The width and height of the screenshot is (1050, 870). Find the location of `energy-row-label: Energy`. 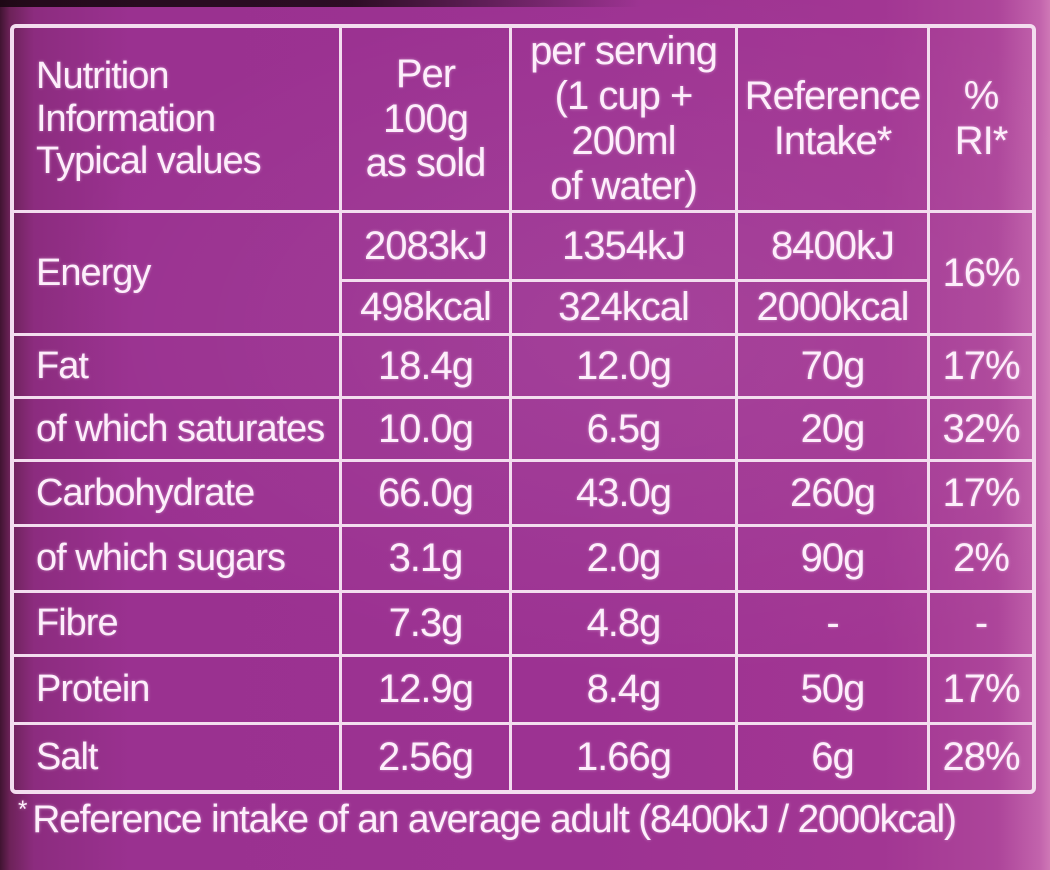

energy-row-label: Energy is located at coordinates (178, 274).